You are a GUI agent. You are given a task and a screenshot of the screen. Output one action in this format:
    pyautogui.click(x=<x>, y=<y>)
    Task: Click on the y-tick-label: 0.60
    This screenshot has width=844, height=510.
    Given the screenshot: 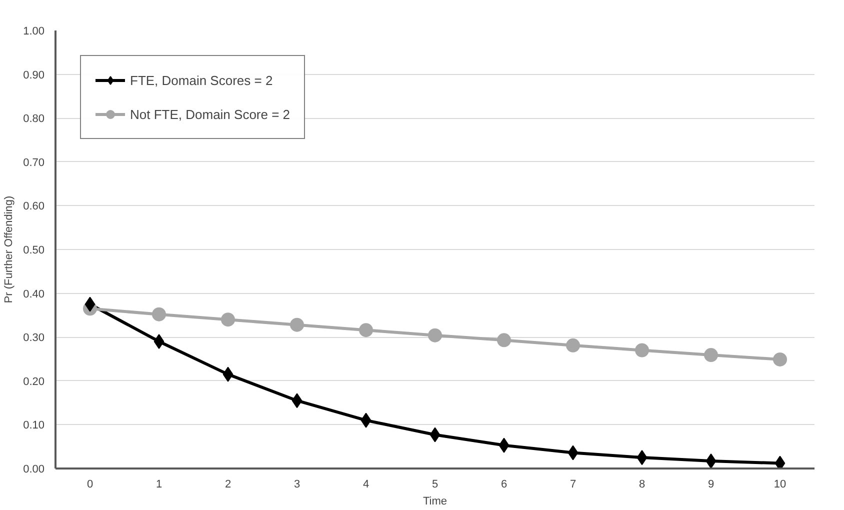 What is the action you would take?
    pyautogui.click(x=34, y=206)
    